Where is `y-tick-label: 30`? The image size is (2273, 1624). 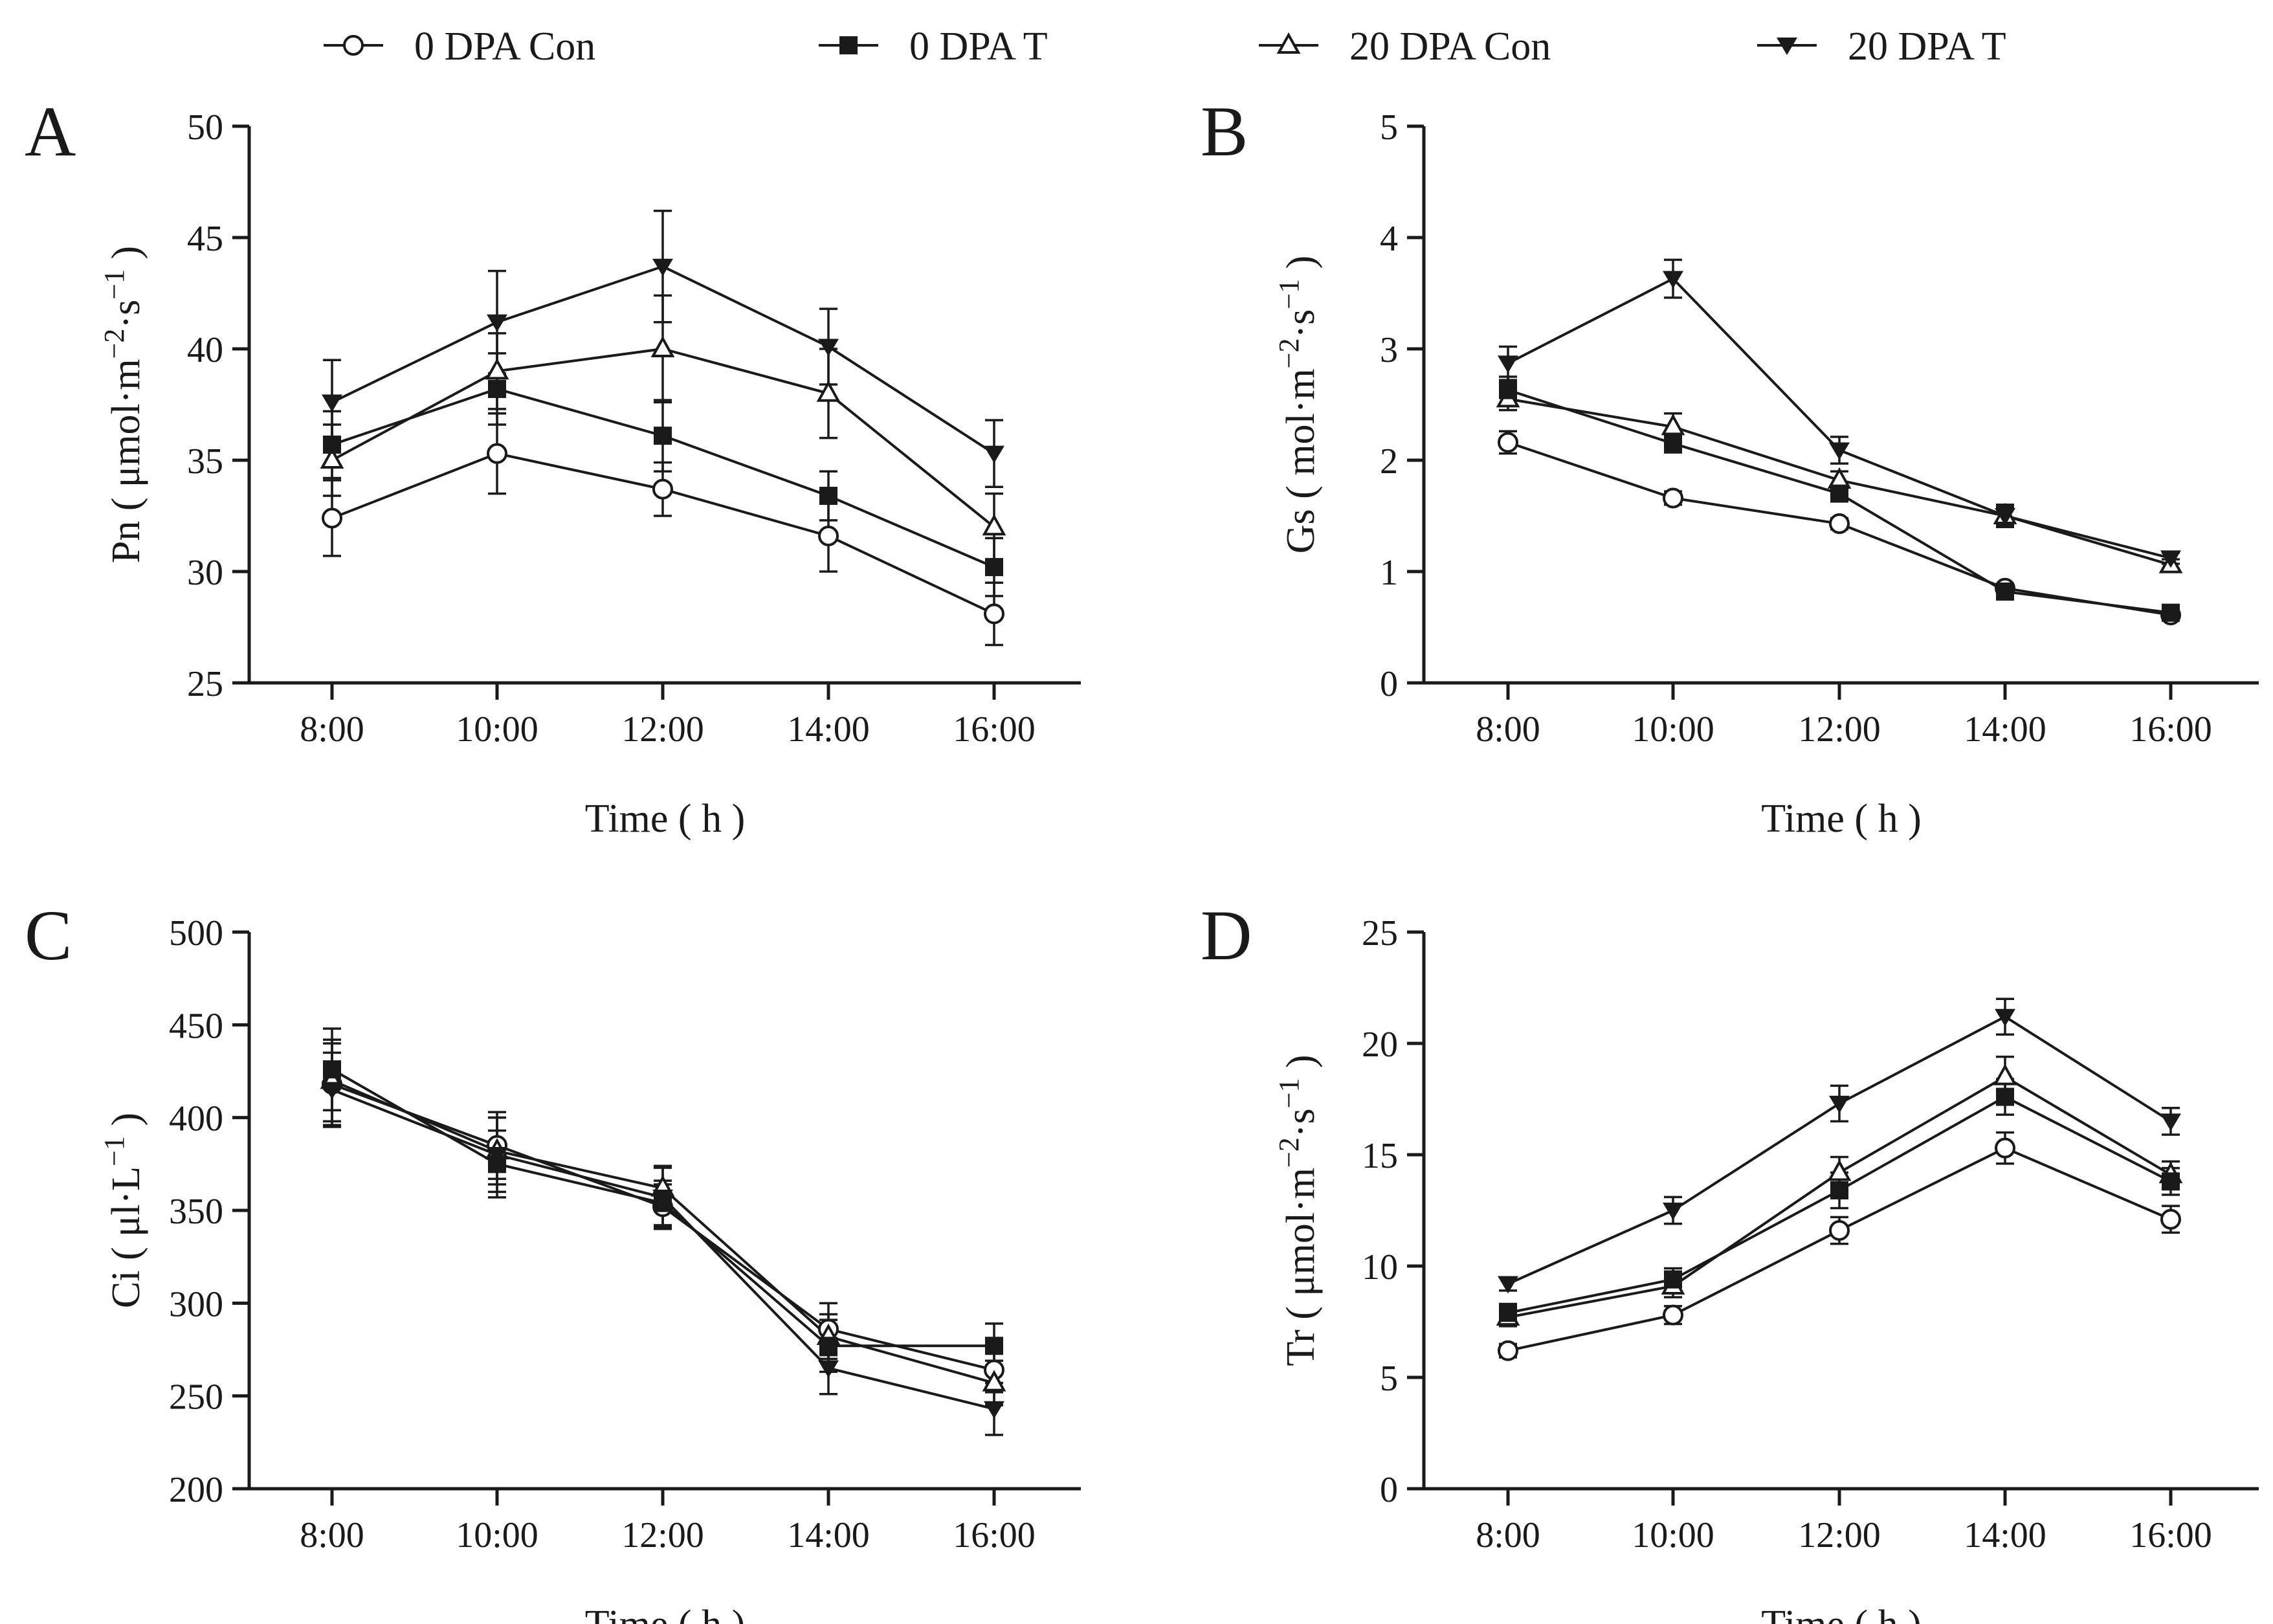
y-tick-label: 30 is located at coordinates (205, 573).